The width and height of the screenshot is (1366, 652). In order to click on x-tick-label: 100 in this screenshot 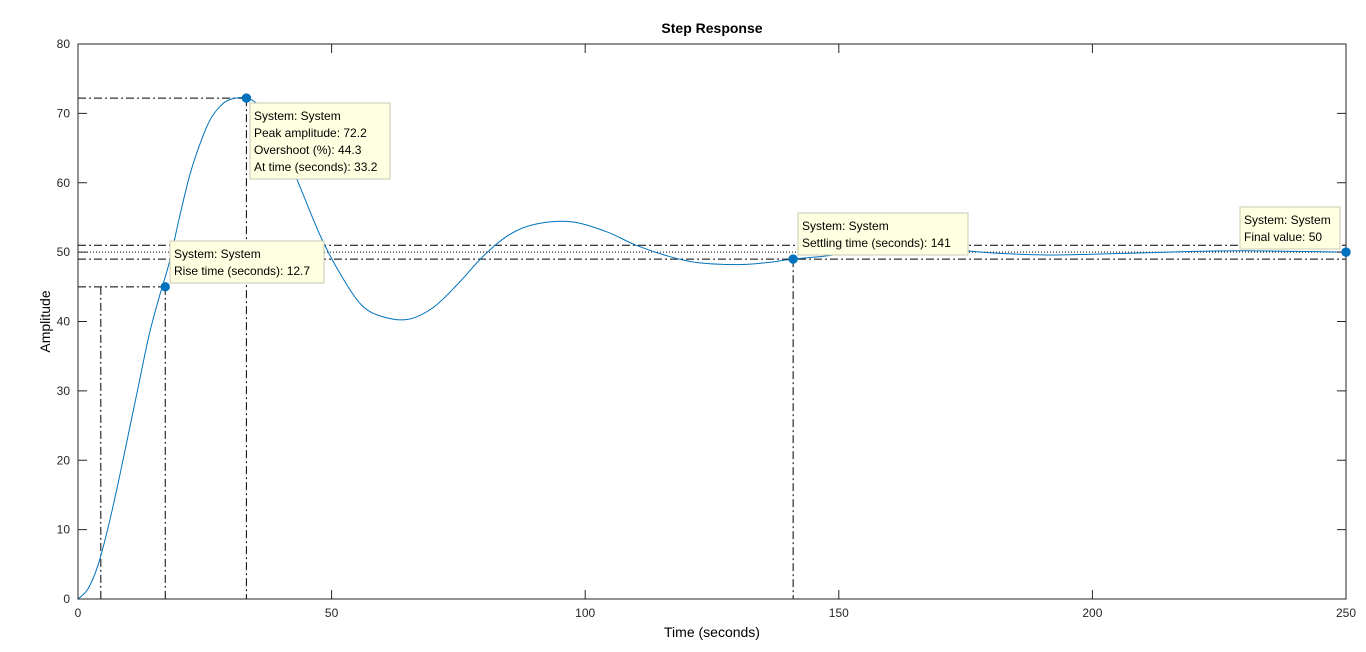, I will do `click(585, 613)`.